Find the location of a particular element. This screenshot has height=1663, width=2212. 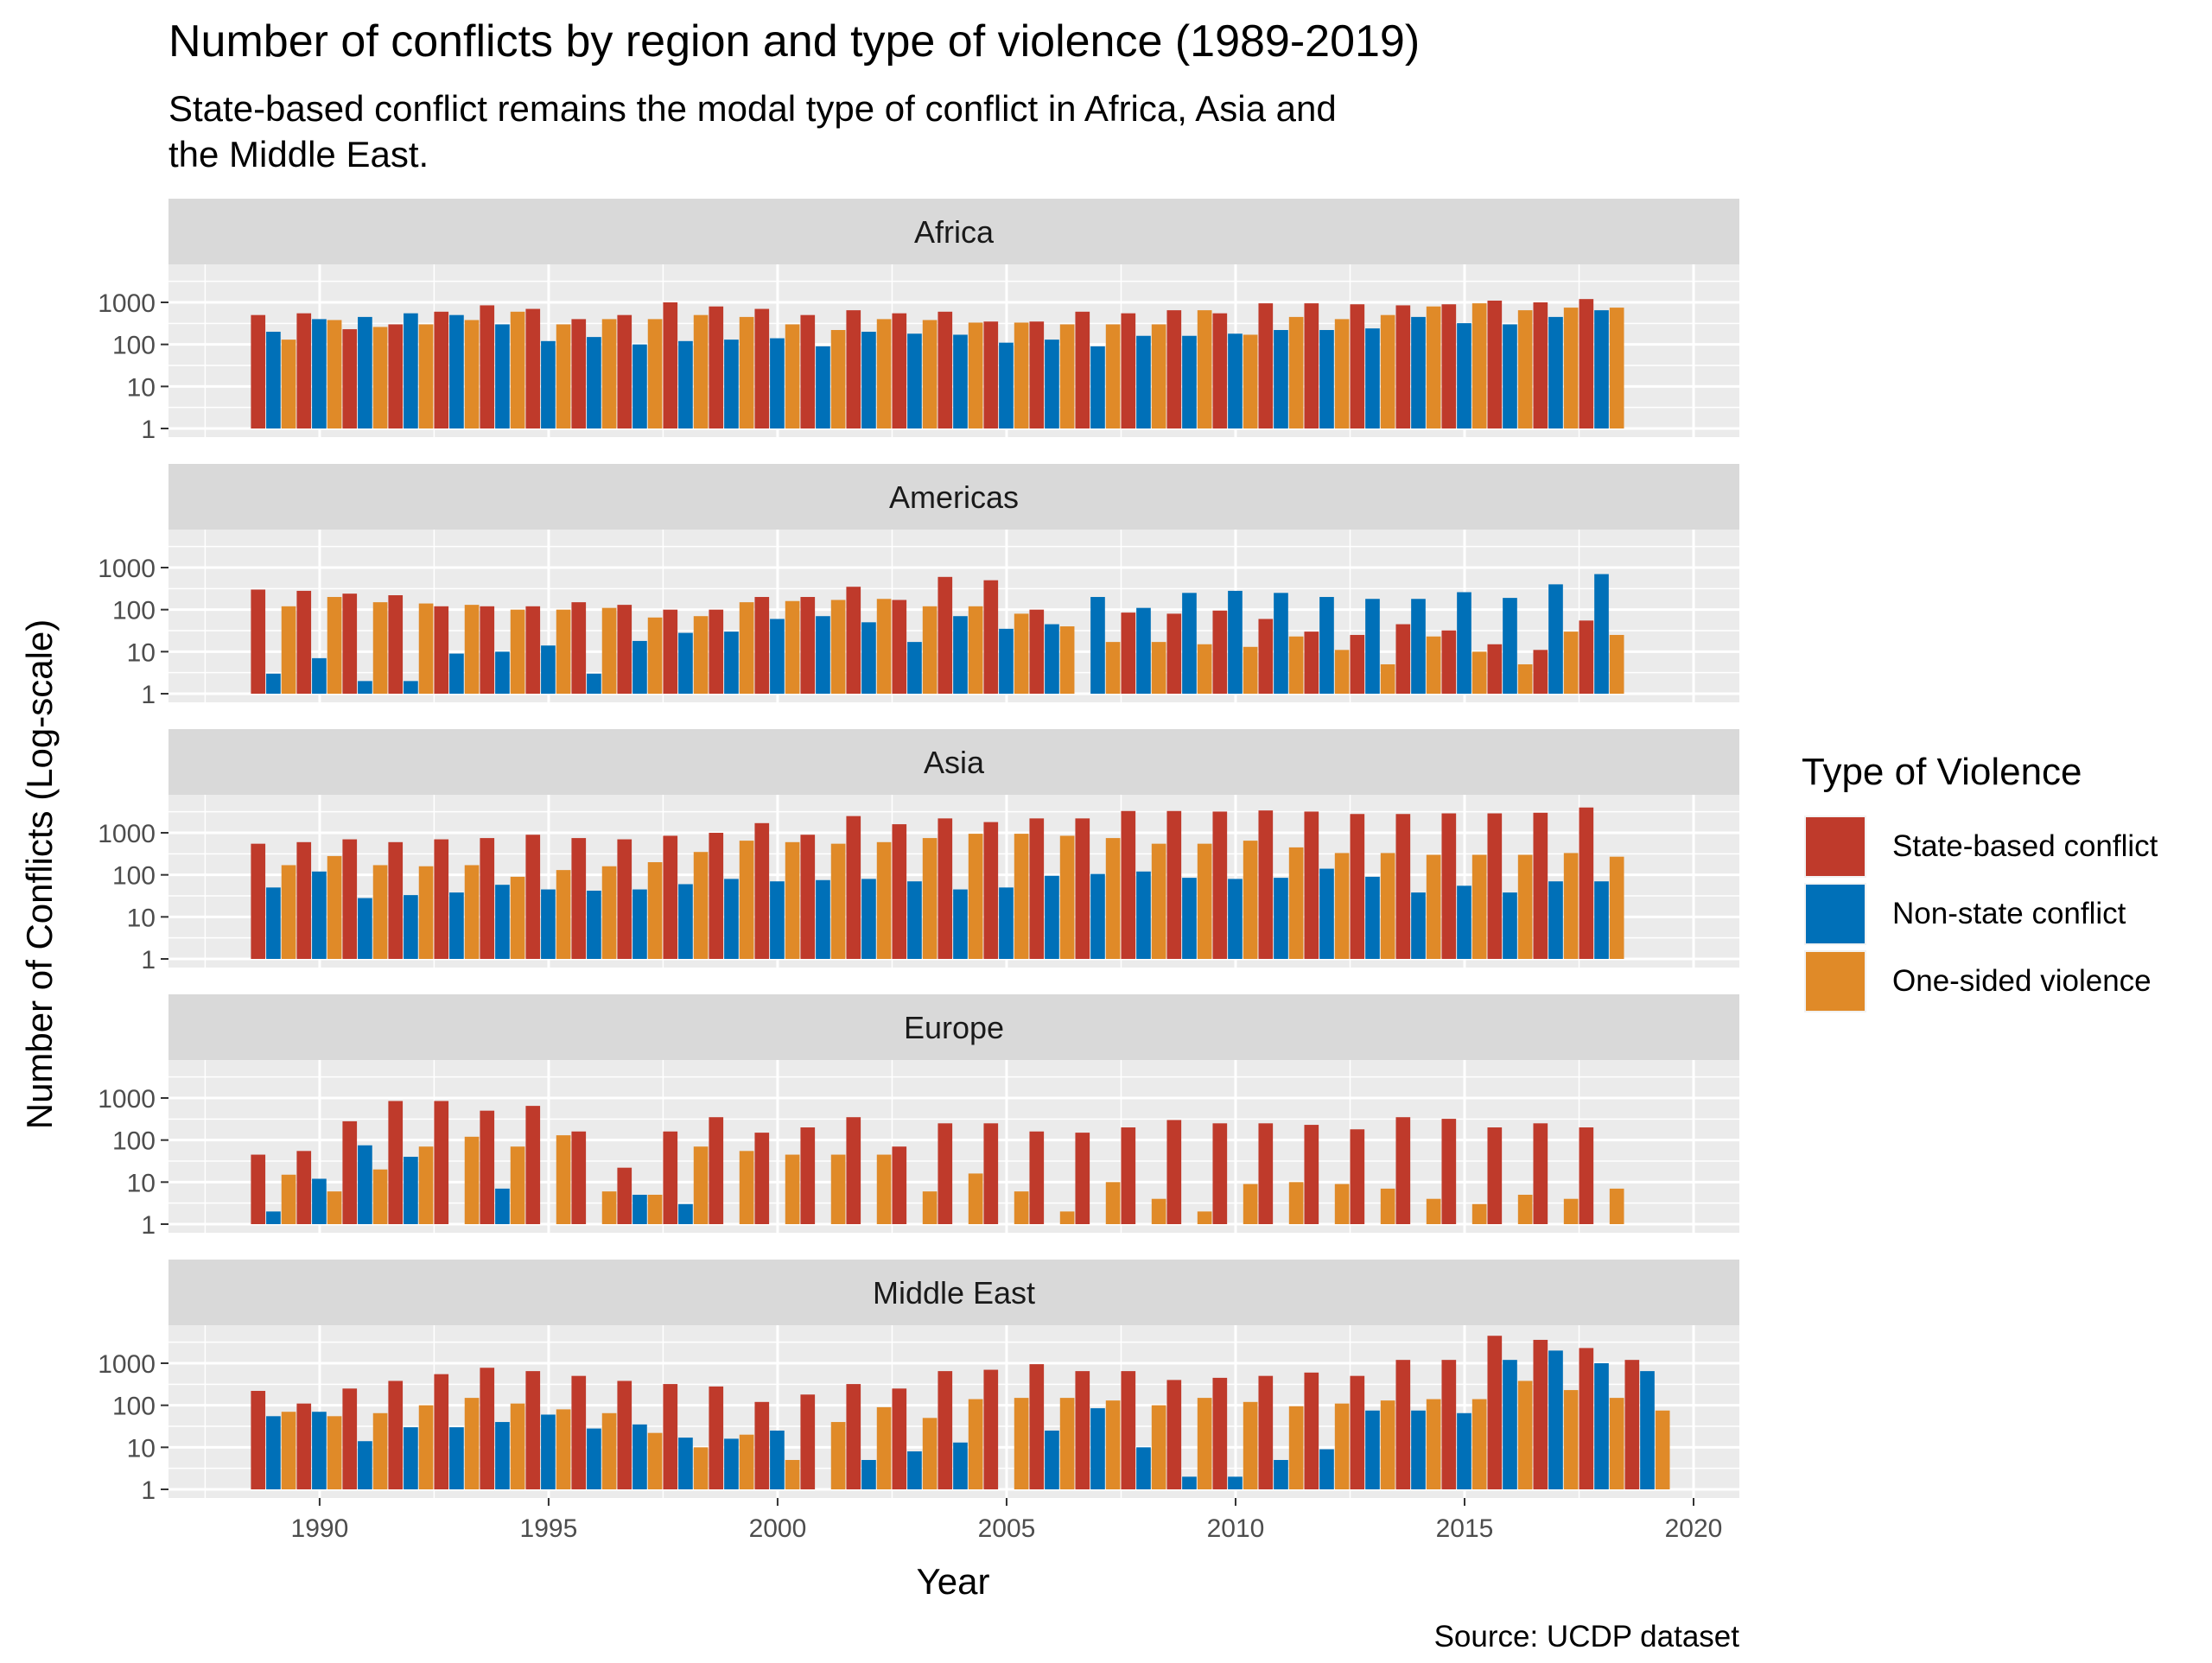

bar-state-based-conflict-1999 is located at coordinates (716, 896).